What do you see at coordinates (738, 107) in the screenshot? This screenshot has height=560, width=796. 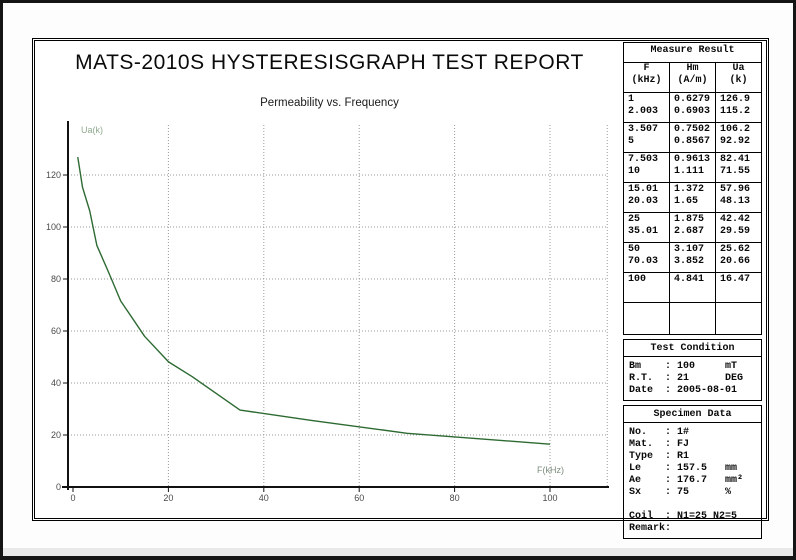 I see `measure-cell: 126.9 115.2` at bounding box center [738, 107].